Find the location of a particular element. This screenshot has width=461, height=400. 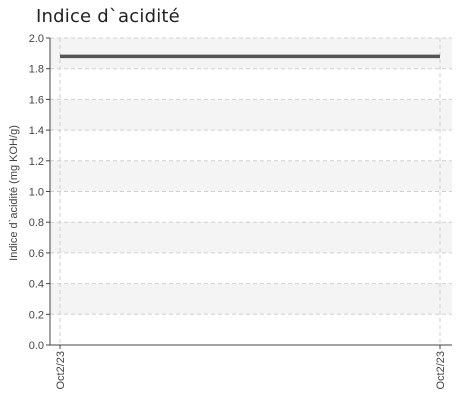

y-tick-label: 0.2 is located at coordinates (36, 315).